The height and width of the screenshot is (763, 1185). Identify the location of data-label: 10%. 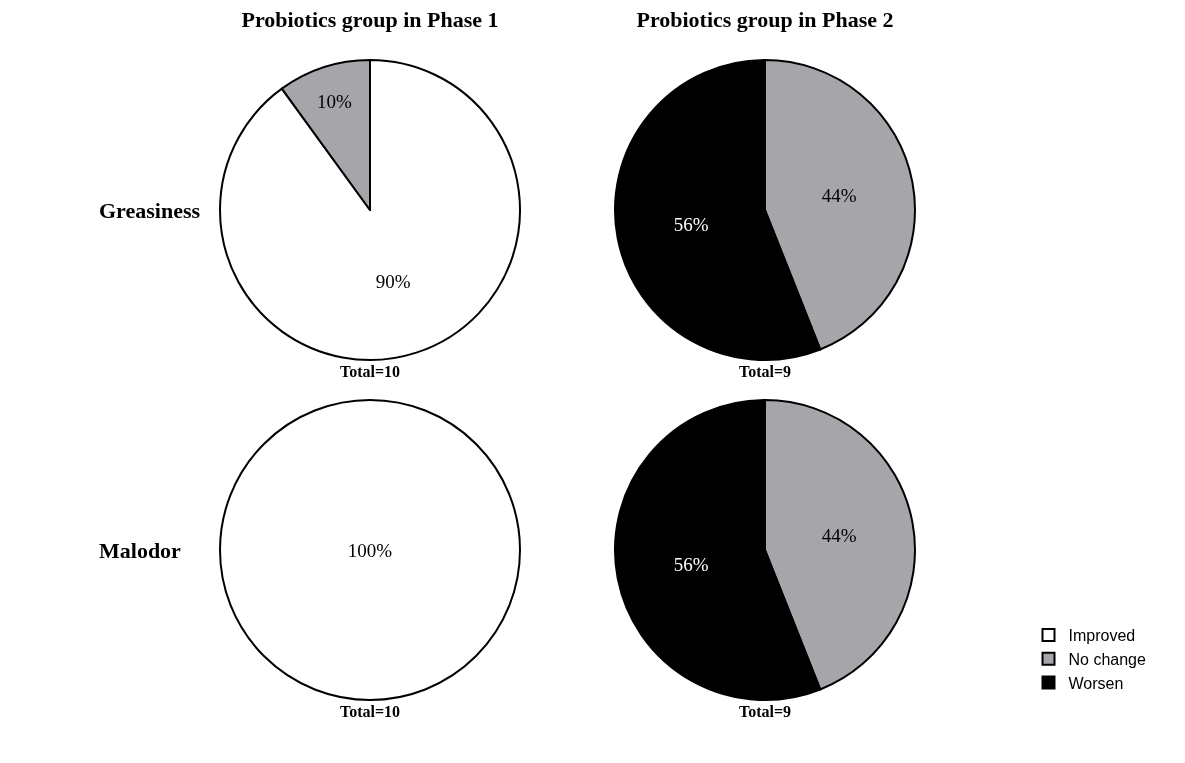
(335, 101).